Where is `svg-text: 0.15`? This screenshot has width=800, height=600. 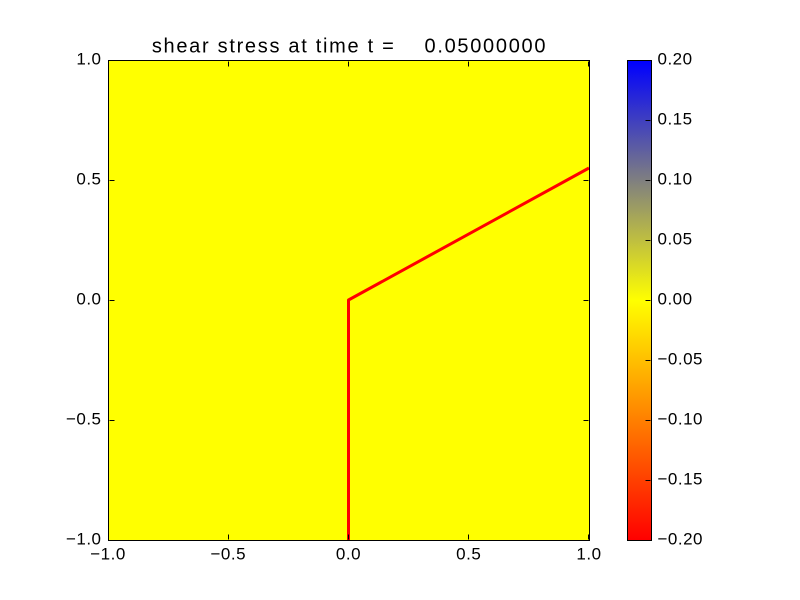 svg-text: 0.15 is located at coordinates (675, 119).